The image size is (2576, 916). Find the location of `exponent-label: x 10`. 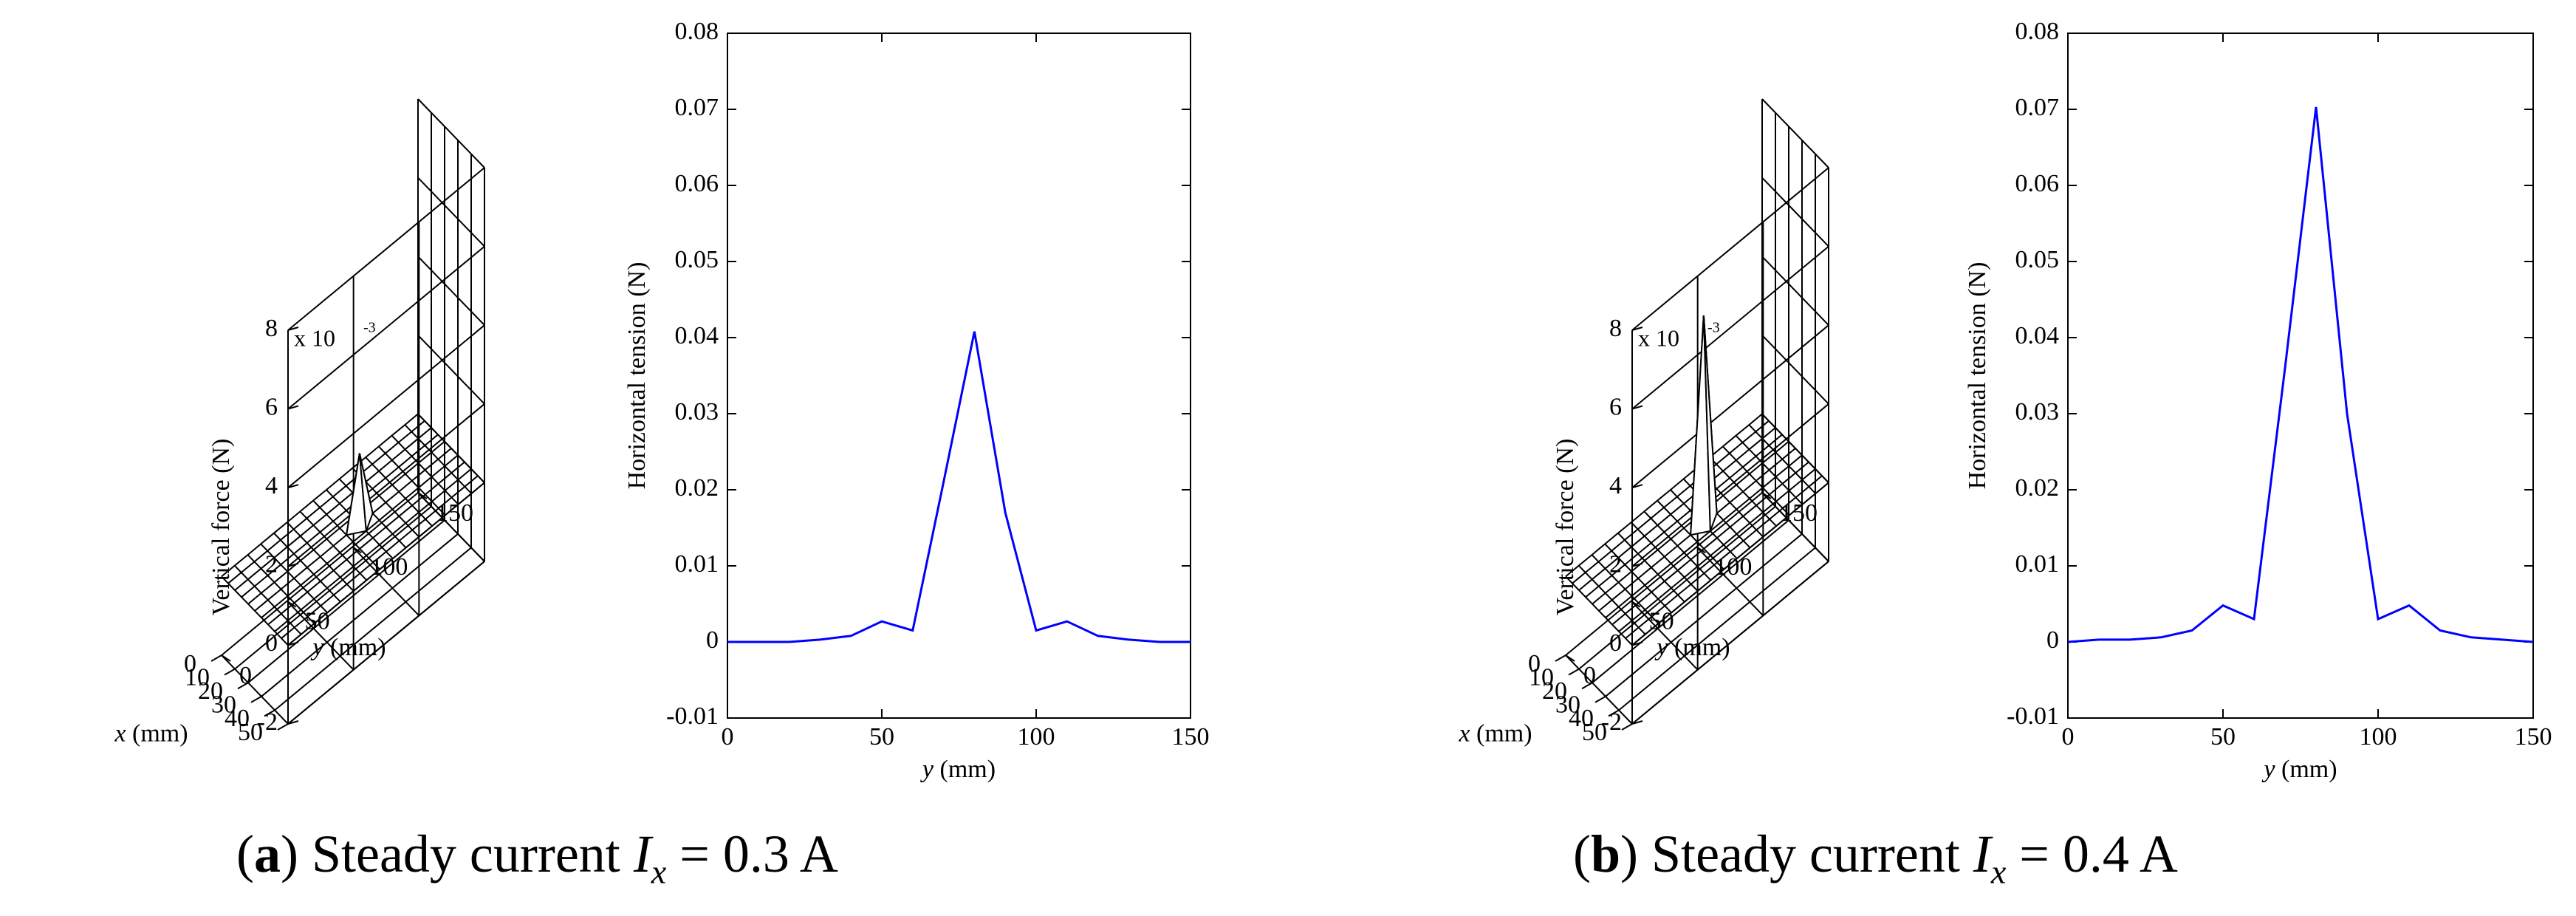

exponent-label: x 10 is located at coordinates (1658, 338).